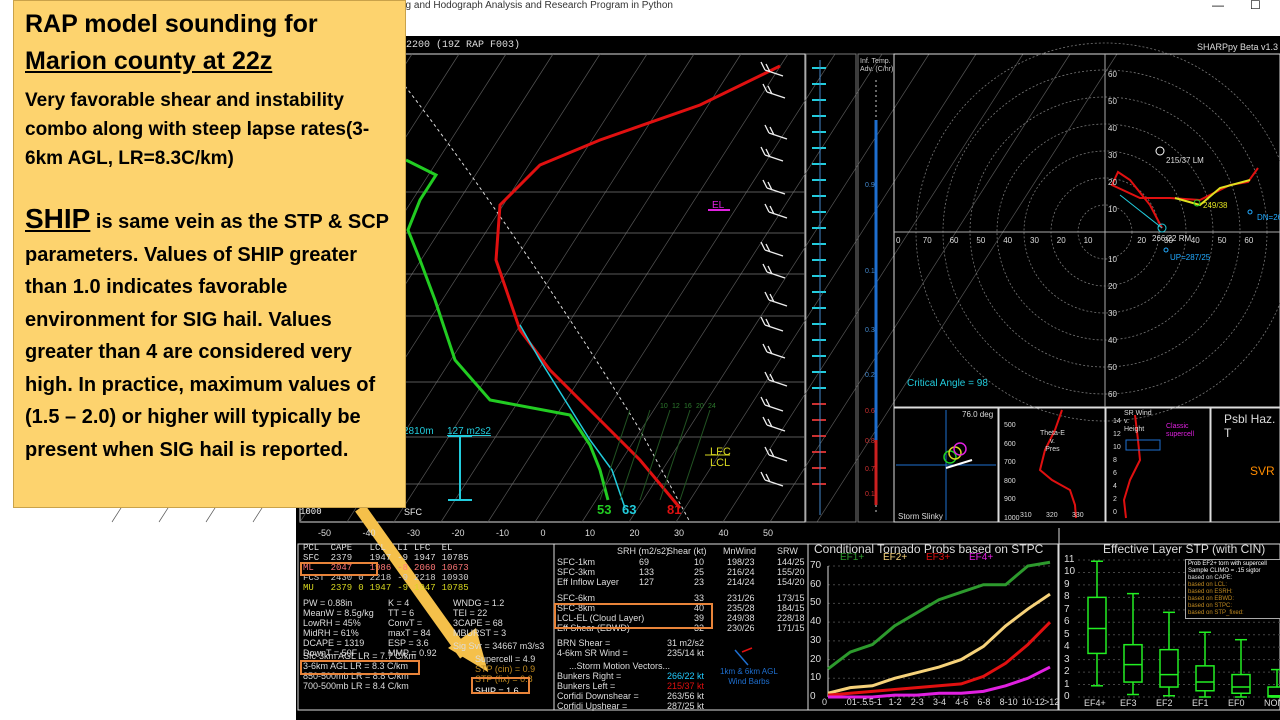  What do you see at coordinates (981, 557) in the screenshot?
I see `probs-legend-label: EF4+` at bounding box center [981, 557].